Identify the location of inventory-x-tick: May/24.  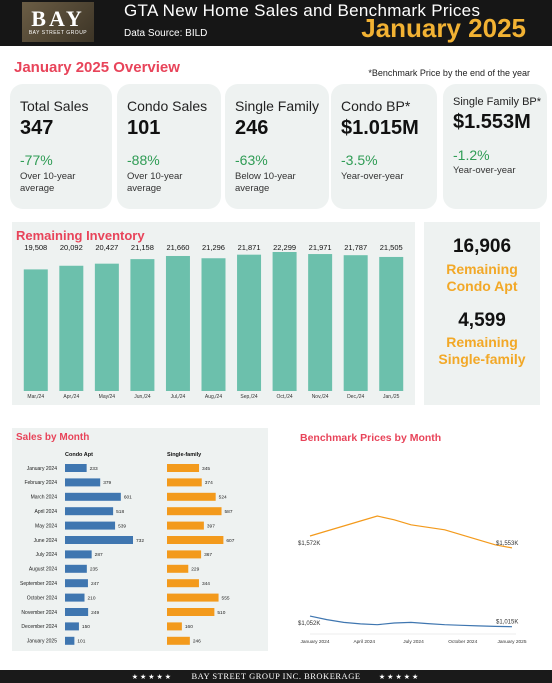
(107, 397).